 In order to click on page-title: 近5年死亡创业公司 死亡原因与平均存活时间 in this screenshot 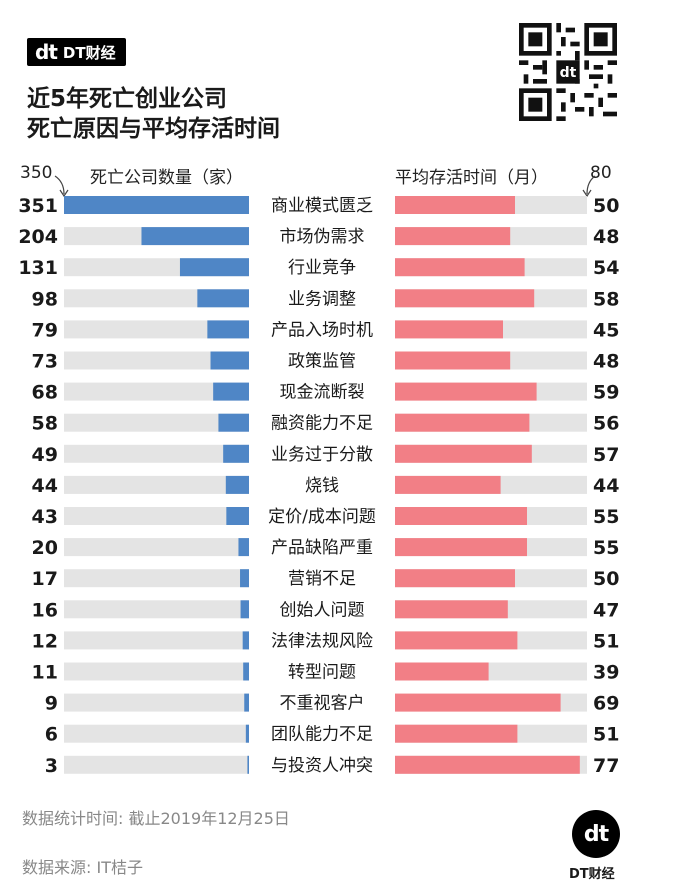, I will do `click(153, 114)`.